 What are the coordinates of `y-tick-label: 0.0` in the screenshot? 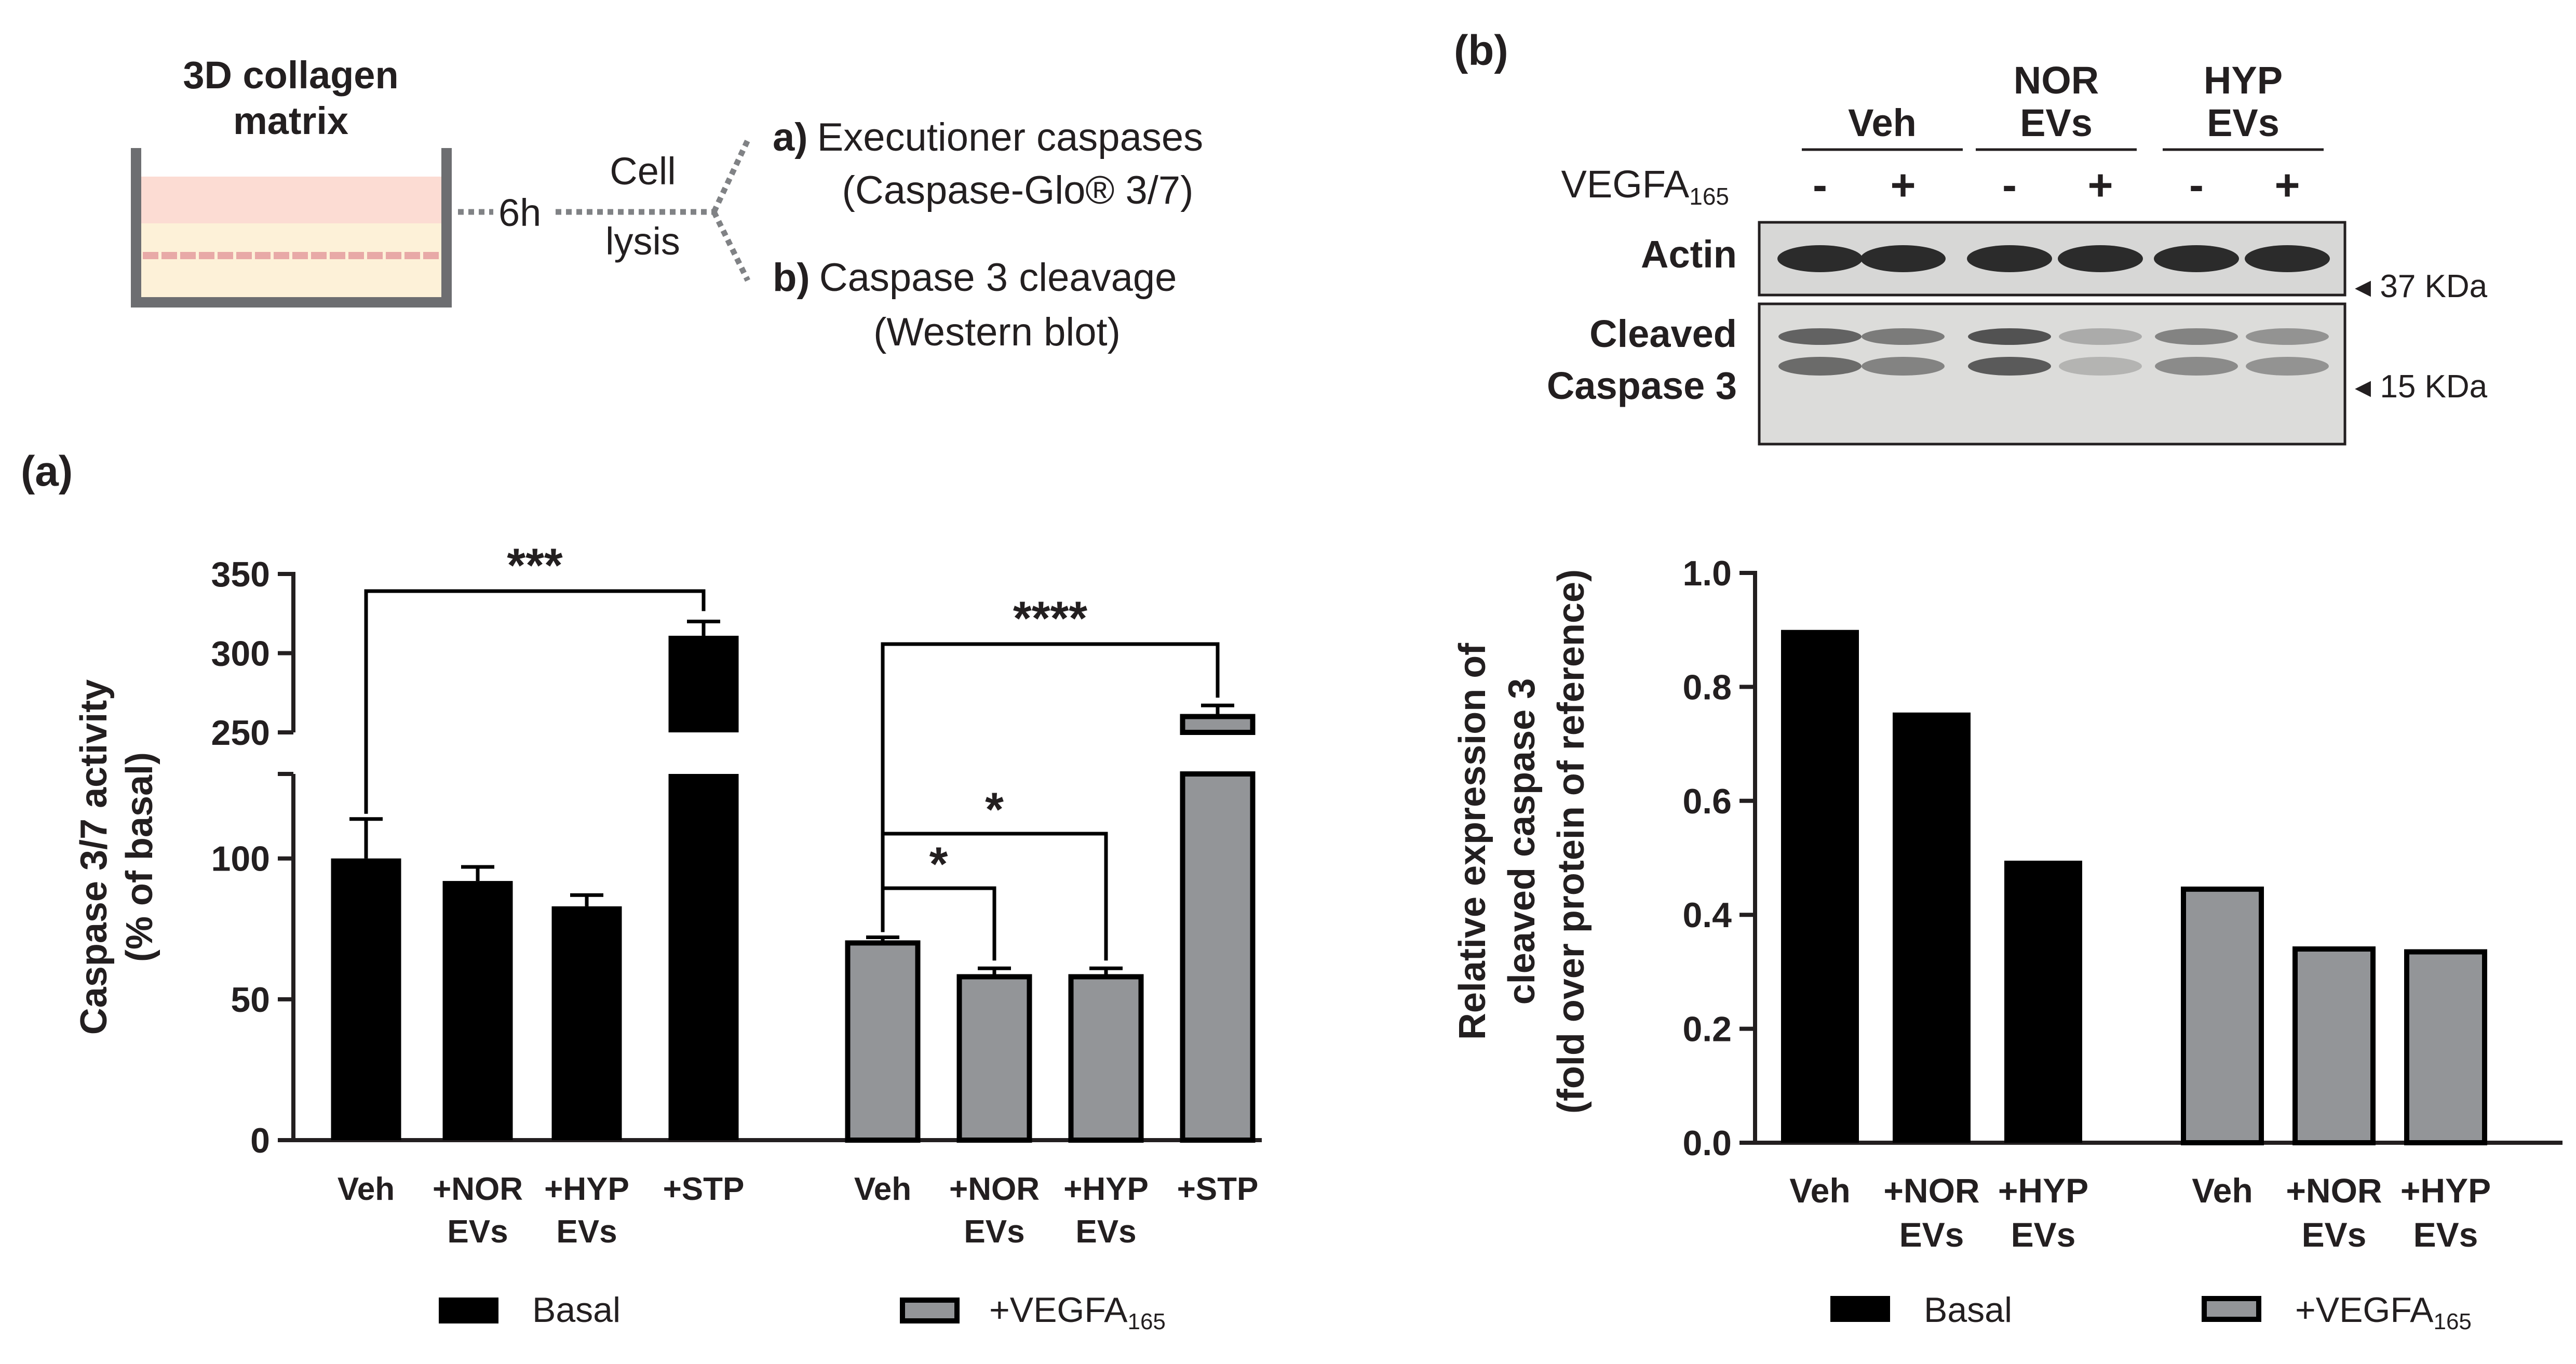 It's located at (1707, 1144).